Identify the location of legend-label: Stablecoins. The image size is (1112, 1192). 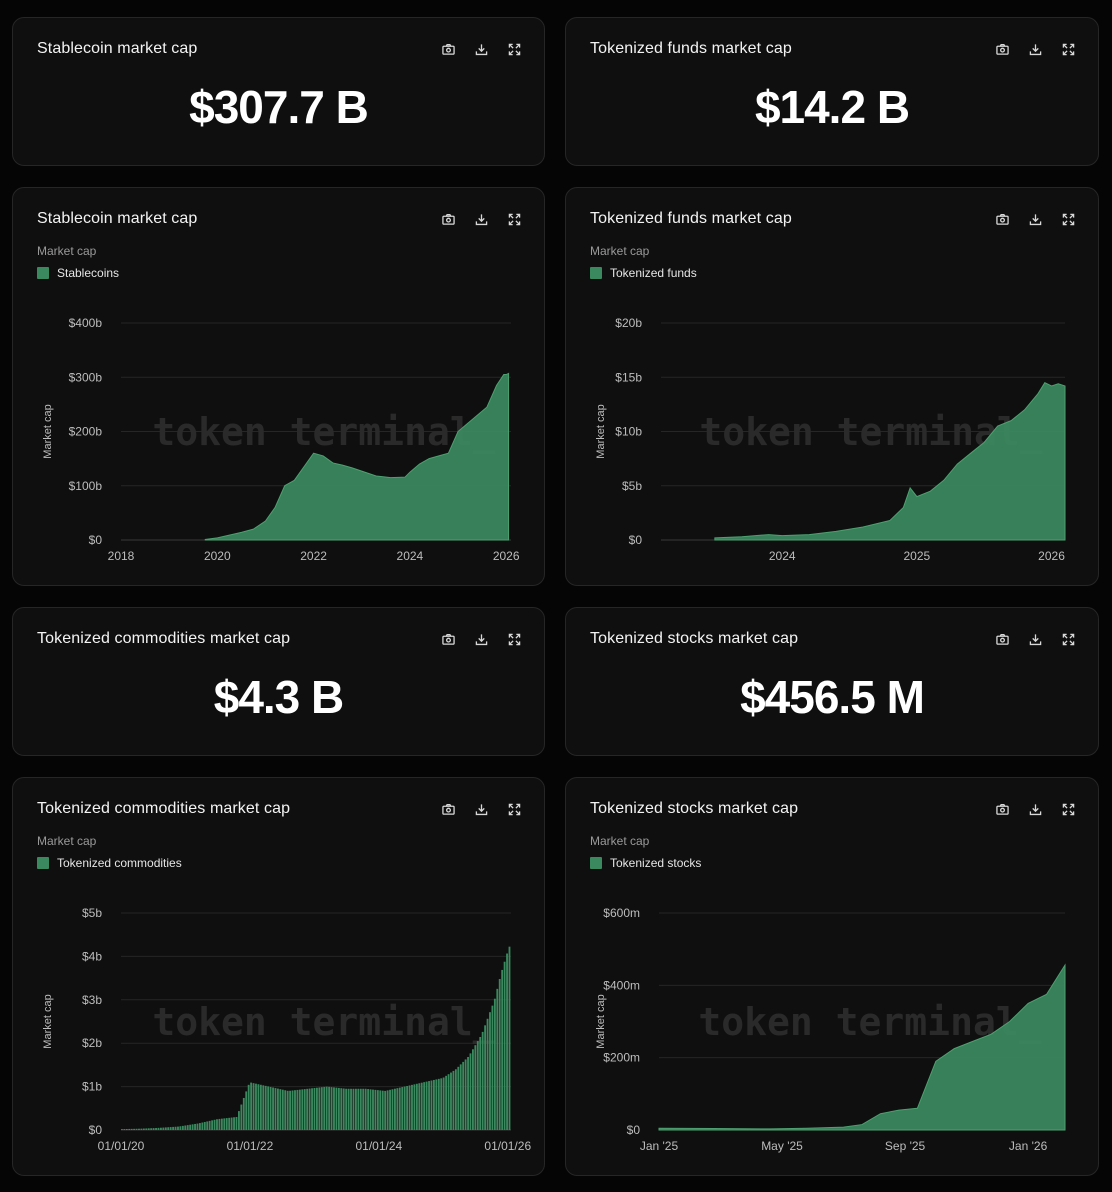
(88, 273).